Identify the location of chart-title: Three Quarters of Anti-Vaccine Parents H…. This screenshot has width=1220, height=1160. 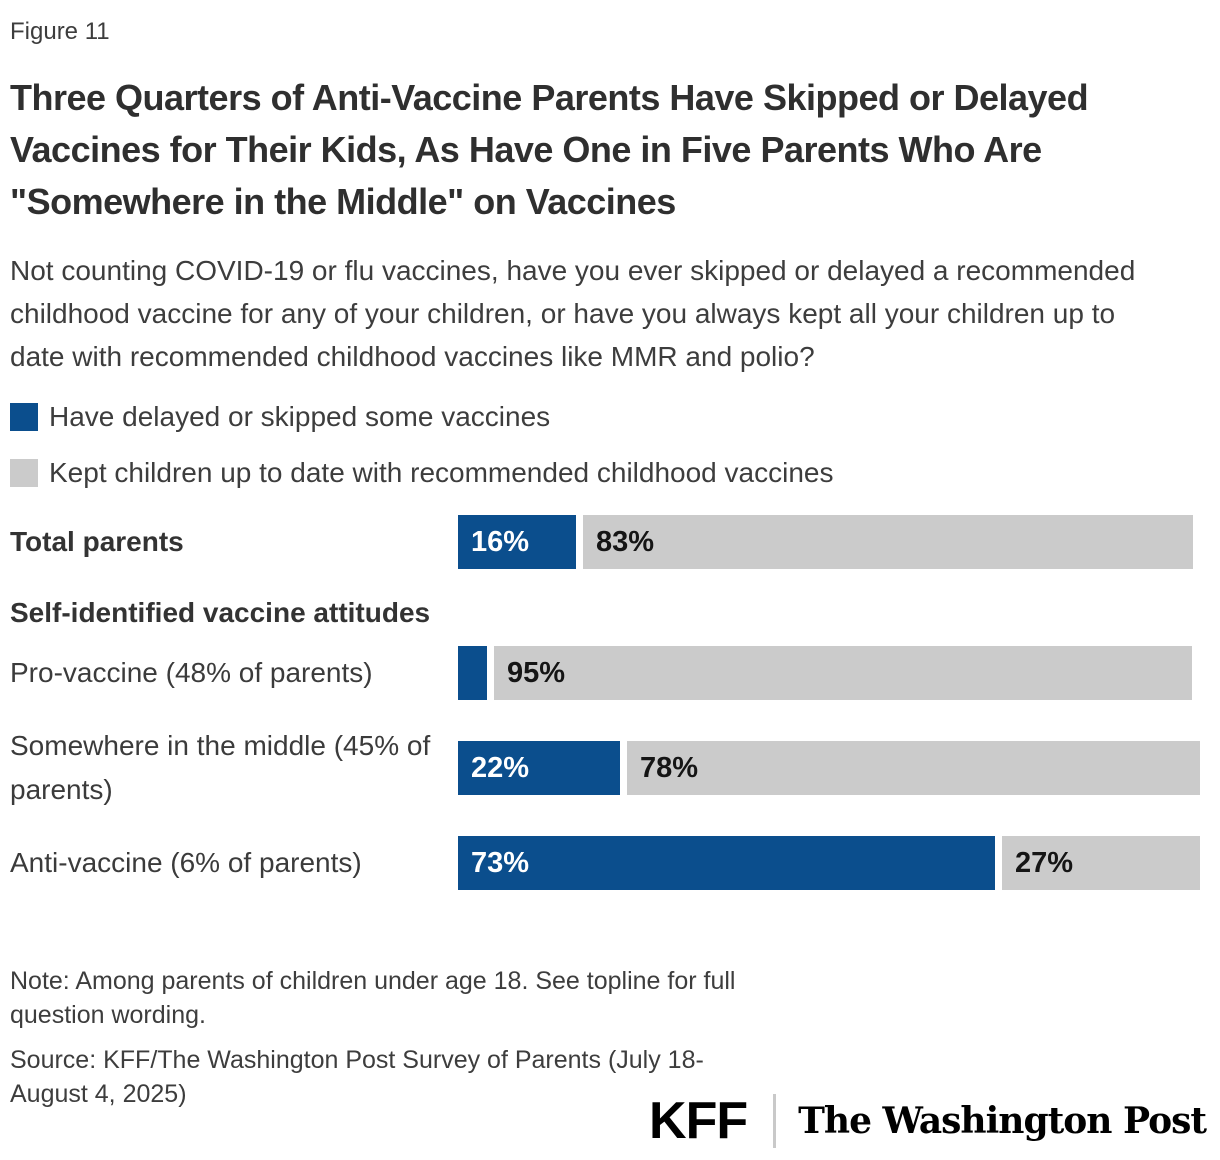
(549, 149).